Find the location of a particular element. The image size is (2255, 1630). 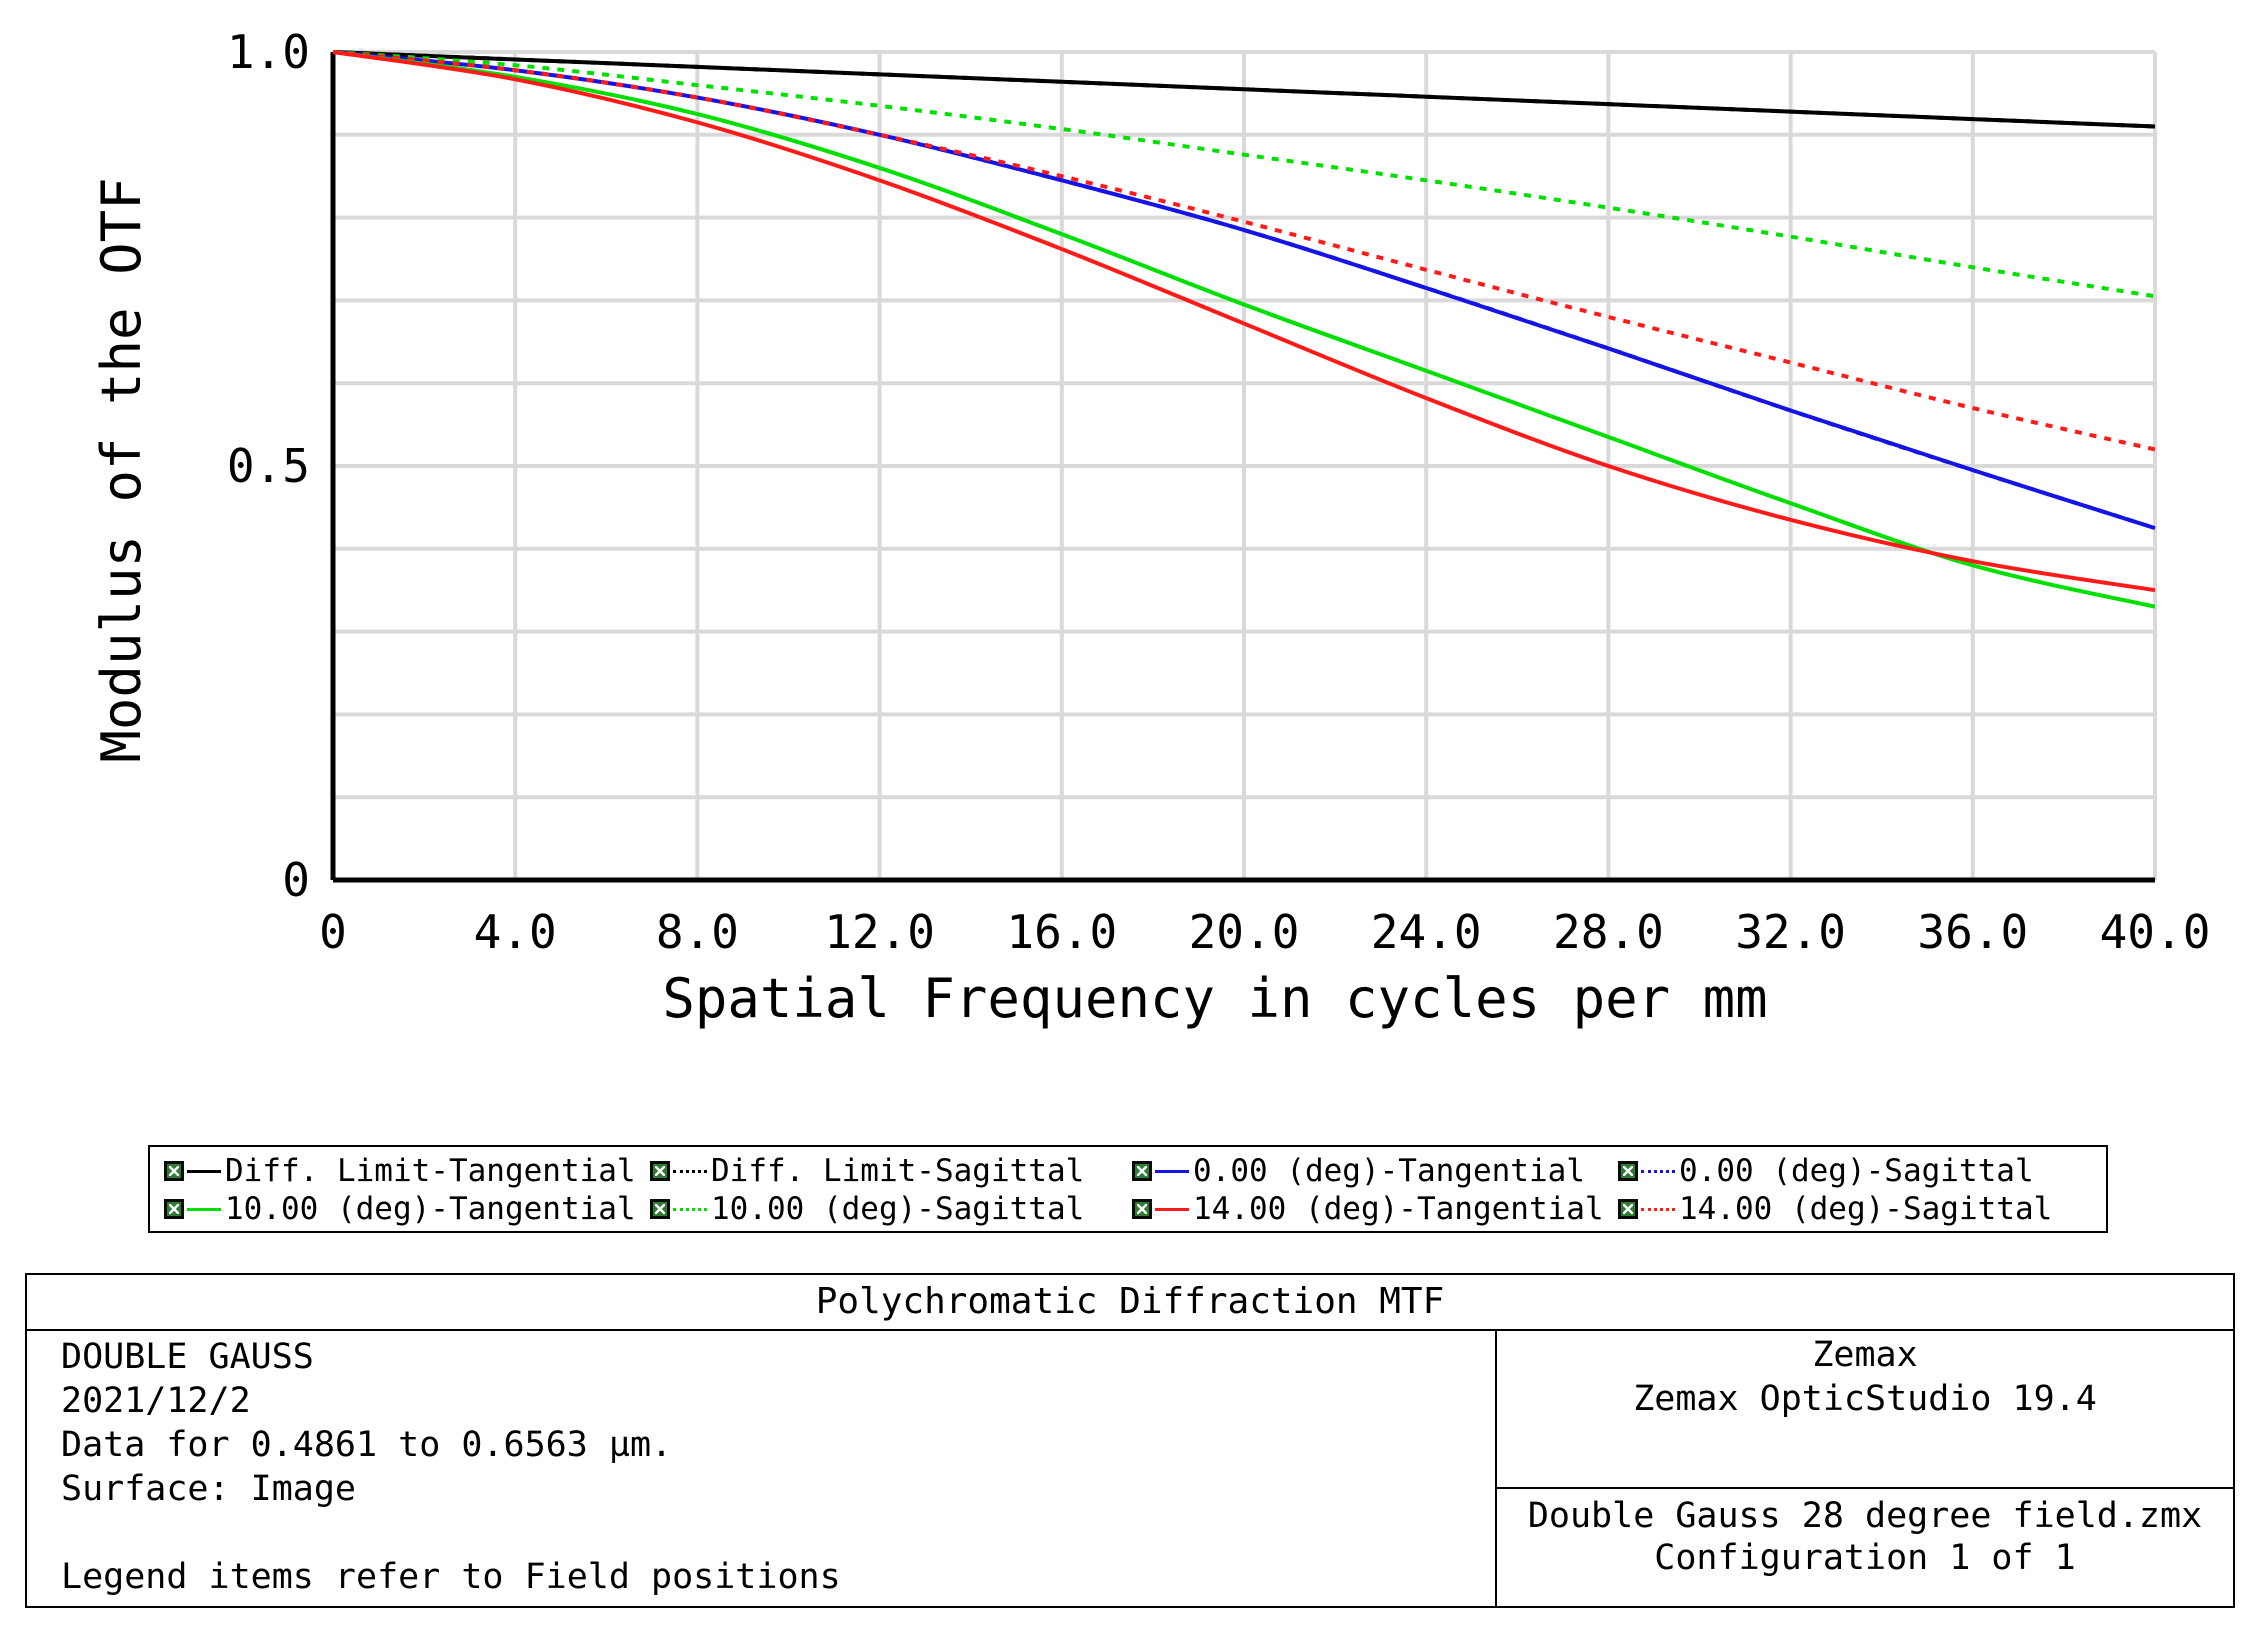

y-tick-label: 1.0 is located at coordinates (268, 52).